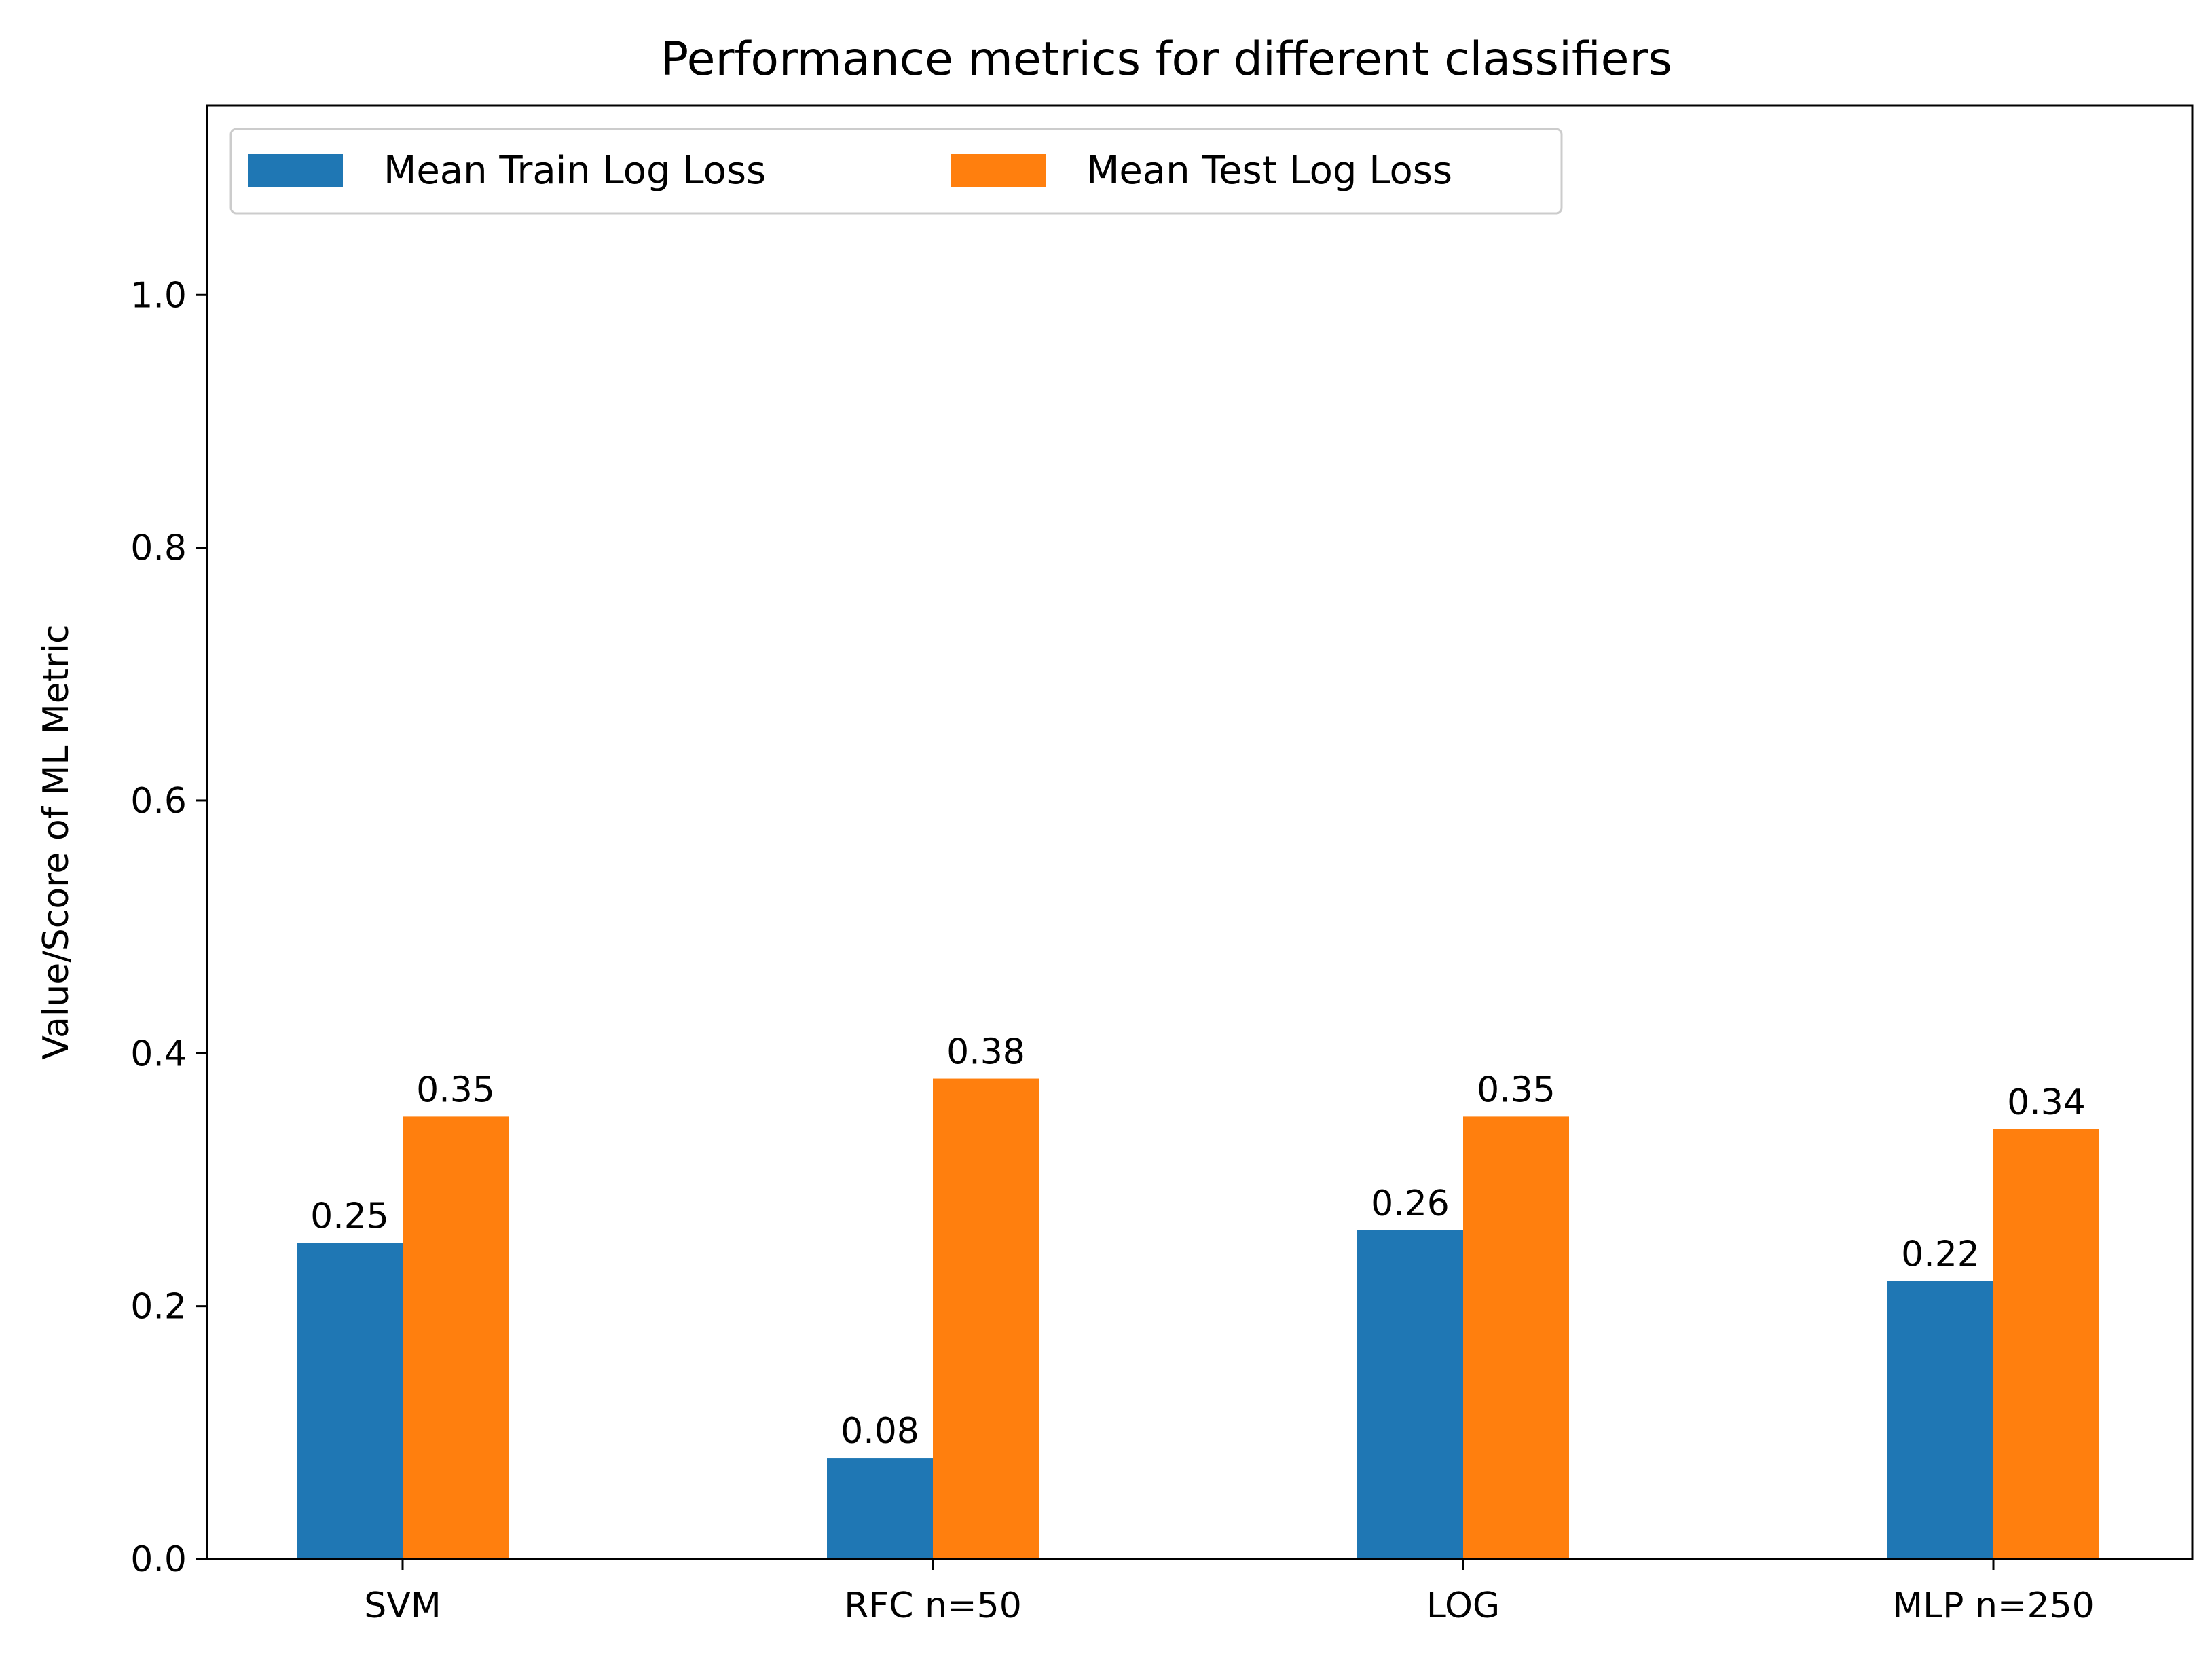 The width and height of the screenshot is (2212, 1669). Describe the element at coordinates (158, 1053) in the screenshot. I see `y-tick-label-2: 0.4` at that location.